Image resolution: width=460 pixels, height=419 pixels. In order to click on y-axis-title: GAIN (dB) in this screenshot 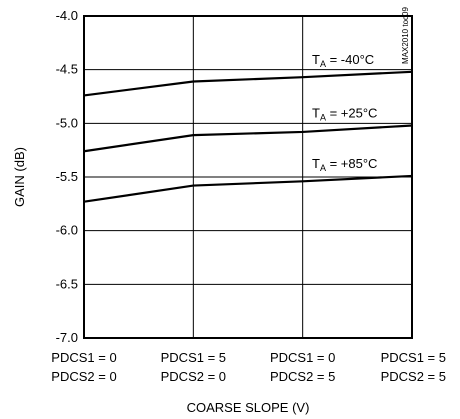, I will do `click(19, 177)`.